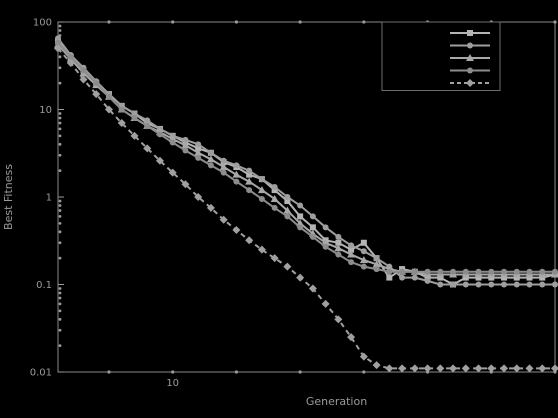 Image resolution: width=558 pixels, height=418 pixels. Describe the element at coordinates (49, 198) in the screenshot. I see `y-tick-label: 1` at that location.